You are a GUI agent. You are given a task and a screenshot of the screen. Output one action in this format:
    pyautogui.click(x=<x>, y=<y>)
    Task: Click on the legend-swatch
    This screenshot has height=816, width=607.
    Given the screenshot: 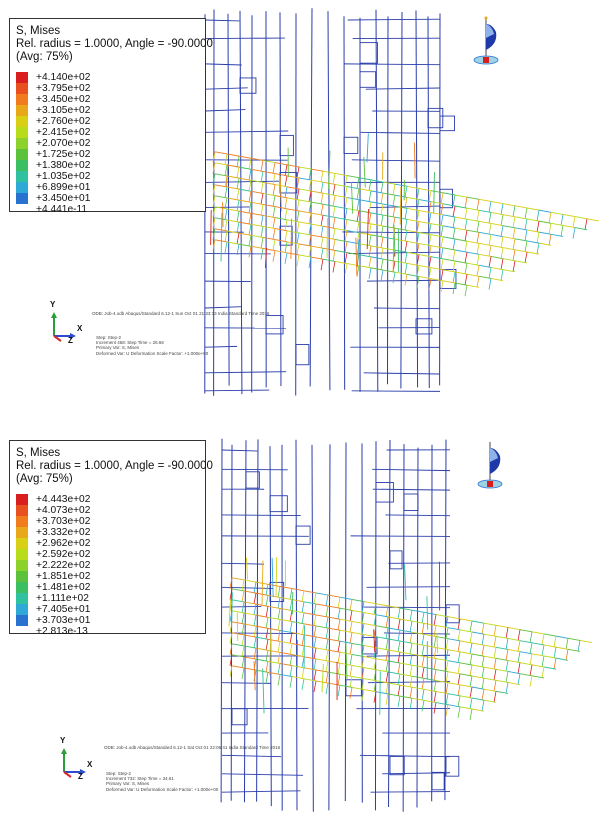 What is the action you would take?
    pyautogui.click(x=22, y=154)
    